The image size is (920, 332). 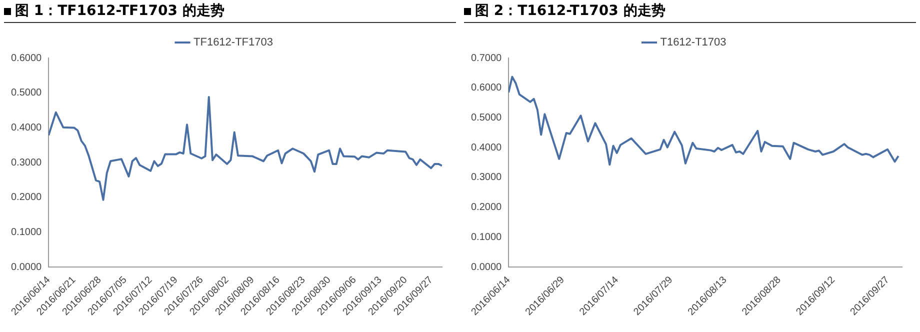 What do you see at coordinates (486, 58) in the screenshot?
I see `y-tick-label: 0.7000` at bounding box center [486, 58].